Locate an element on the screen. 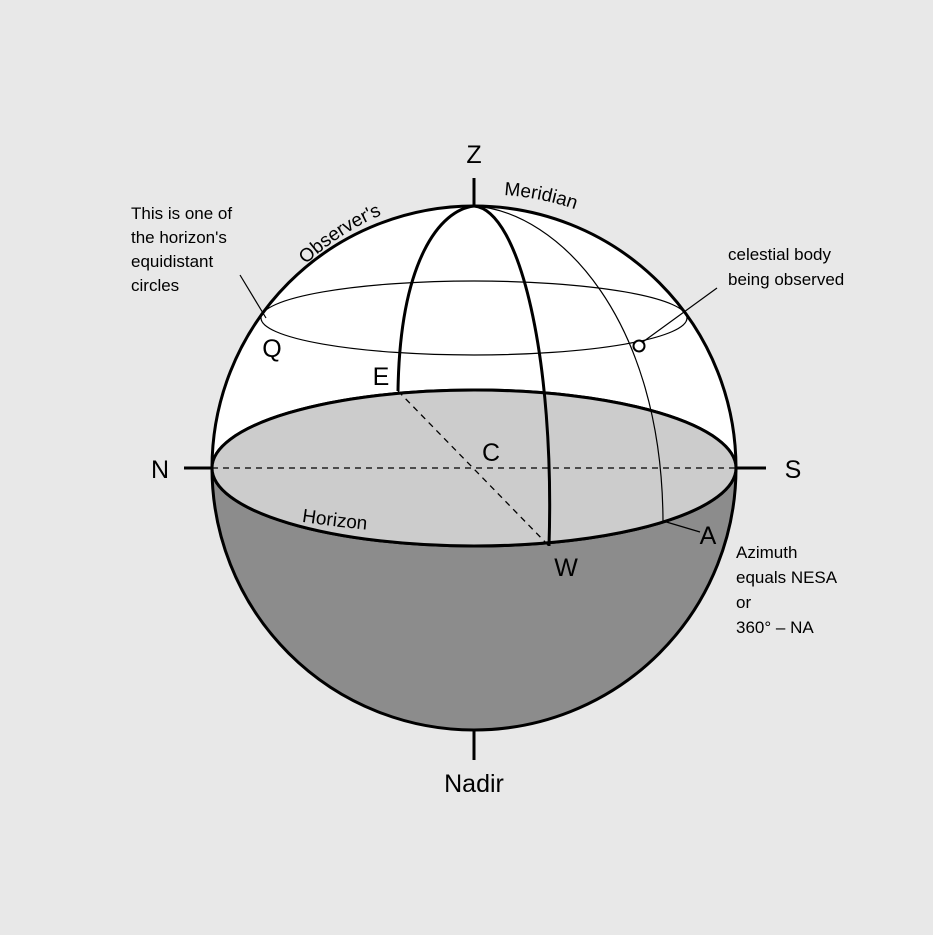 Image resolution: width=933 pixels, height=935 pixels. east-label: E is located at coordinates (381, 377).